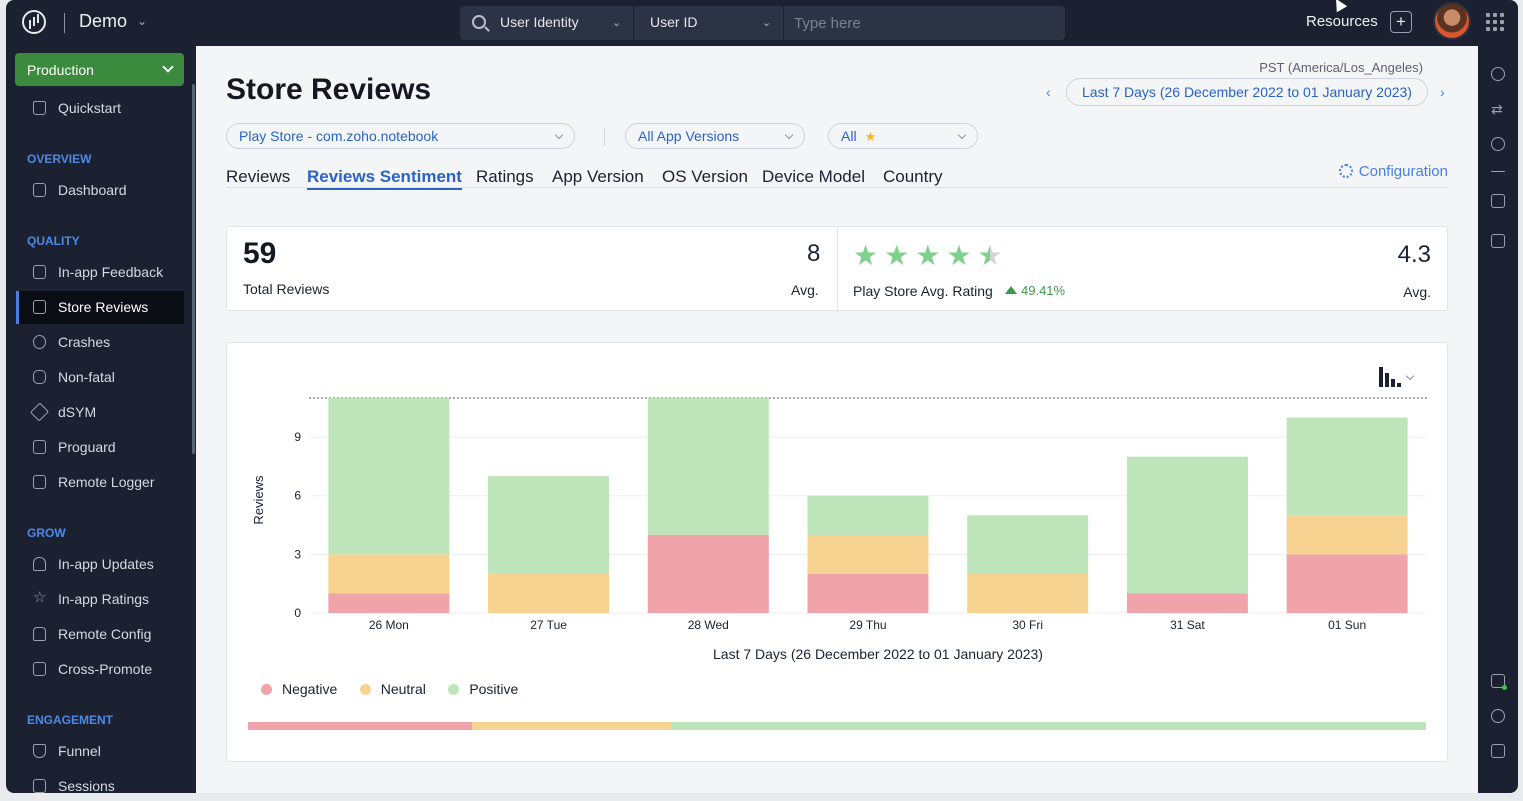 This screenshot has height=801, width=1523. What do you see at coordinates (105, 634) in the screenshot?
I see `sidebar-item-label: Remote Config` at bounding box center [105, 634].